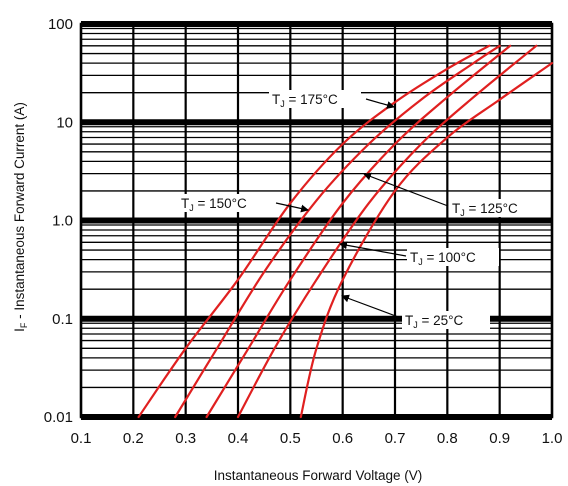 The image size is (568, 486). I want to click on x-tick-label: 0.9, so click(499, 438).